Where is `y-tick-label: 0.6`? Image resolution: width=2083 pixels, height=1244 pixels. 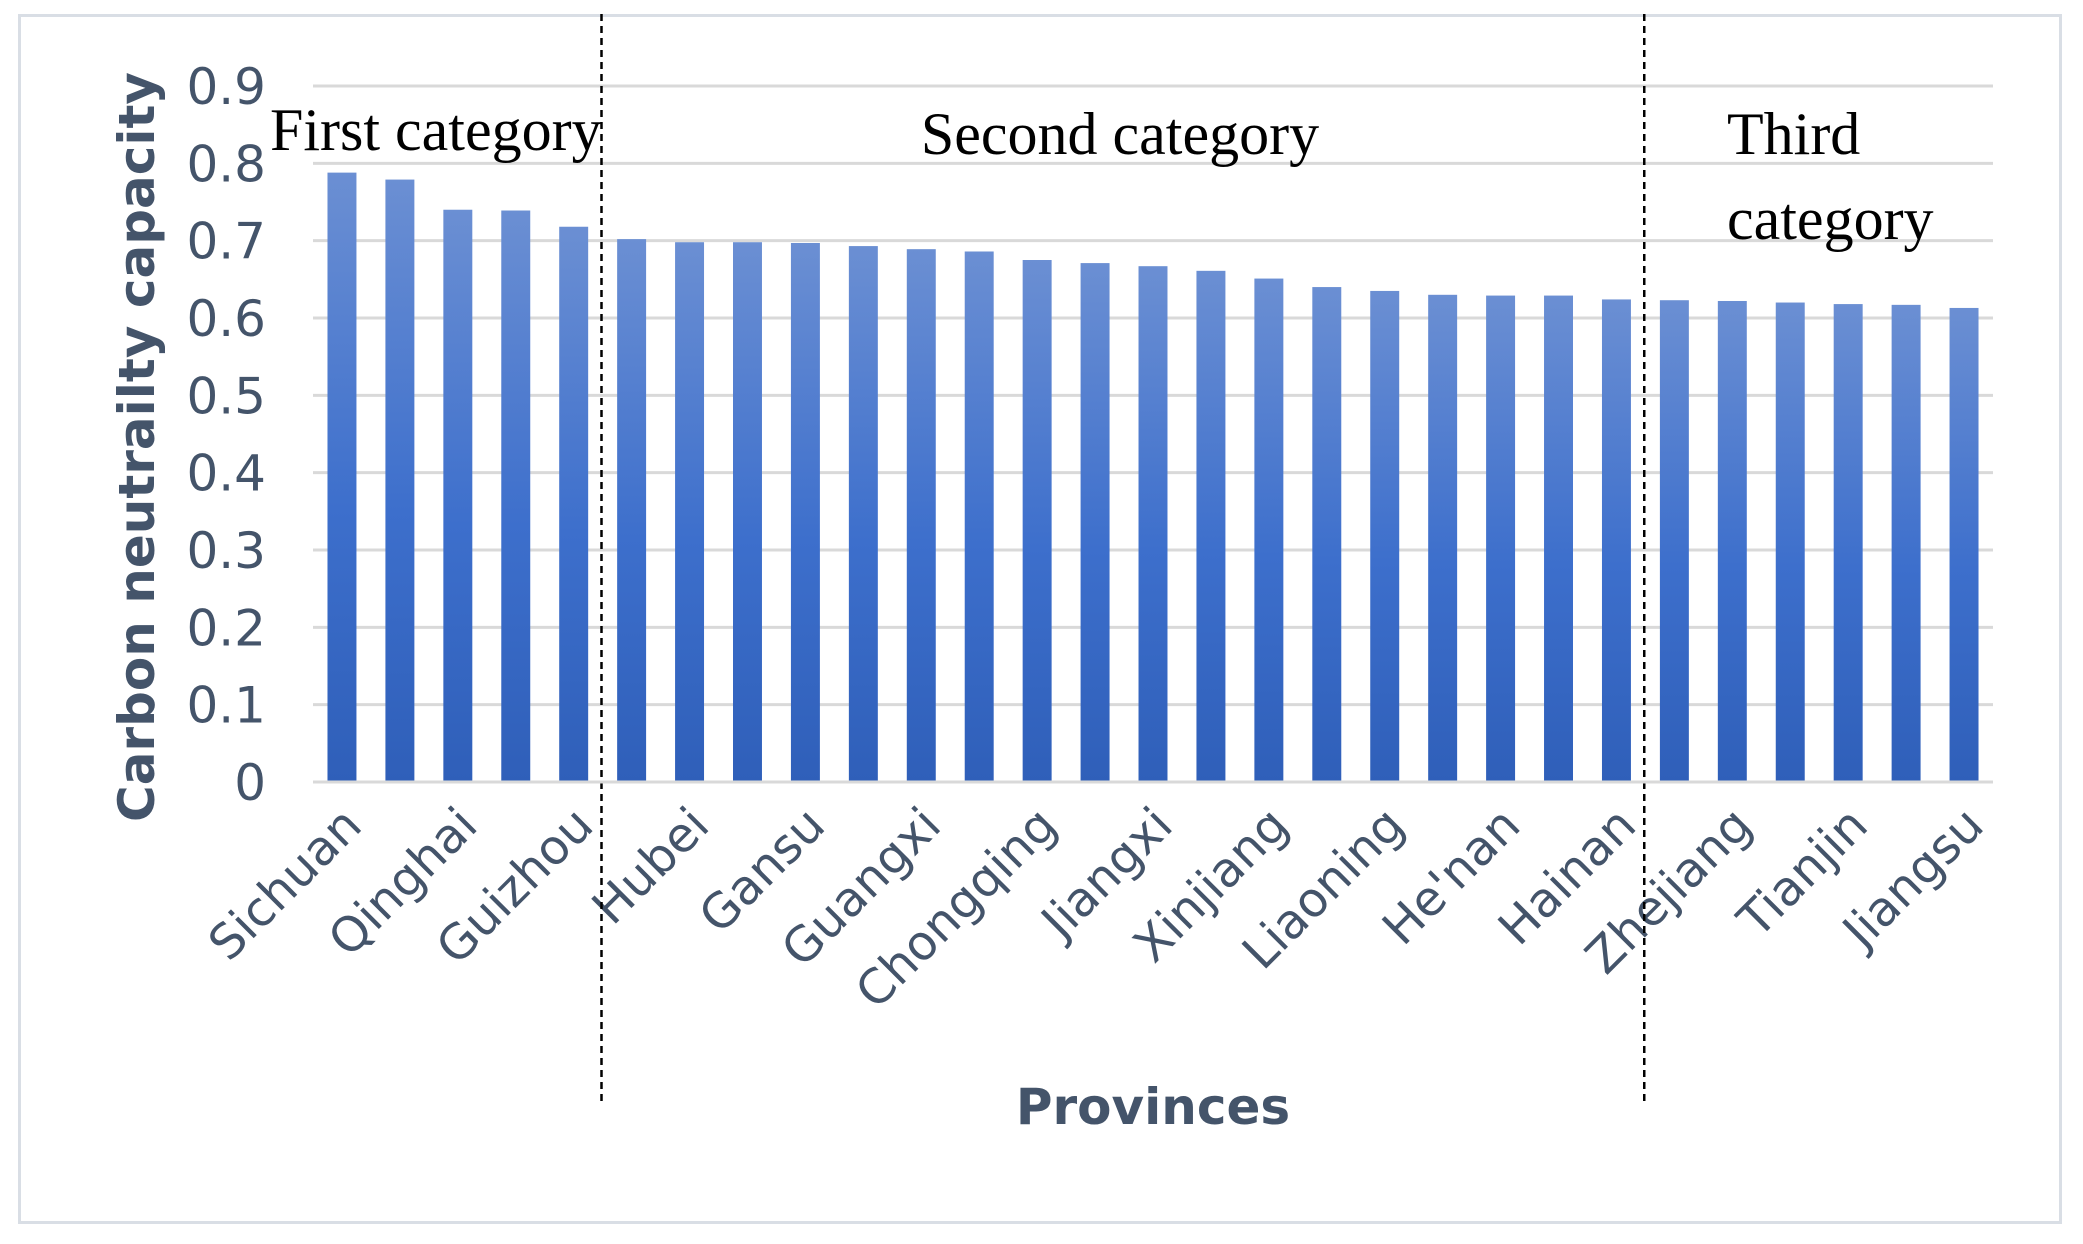
y-tick-label: 0.6 is located at coordinates (226, 319).